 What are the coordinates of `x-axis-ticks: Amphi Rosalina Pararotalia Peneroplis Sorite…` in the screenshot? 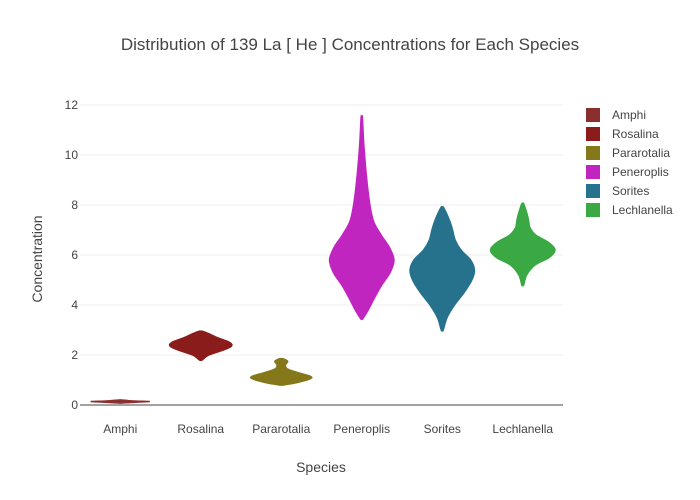 It's located at (328, 429).